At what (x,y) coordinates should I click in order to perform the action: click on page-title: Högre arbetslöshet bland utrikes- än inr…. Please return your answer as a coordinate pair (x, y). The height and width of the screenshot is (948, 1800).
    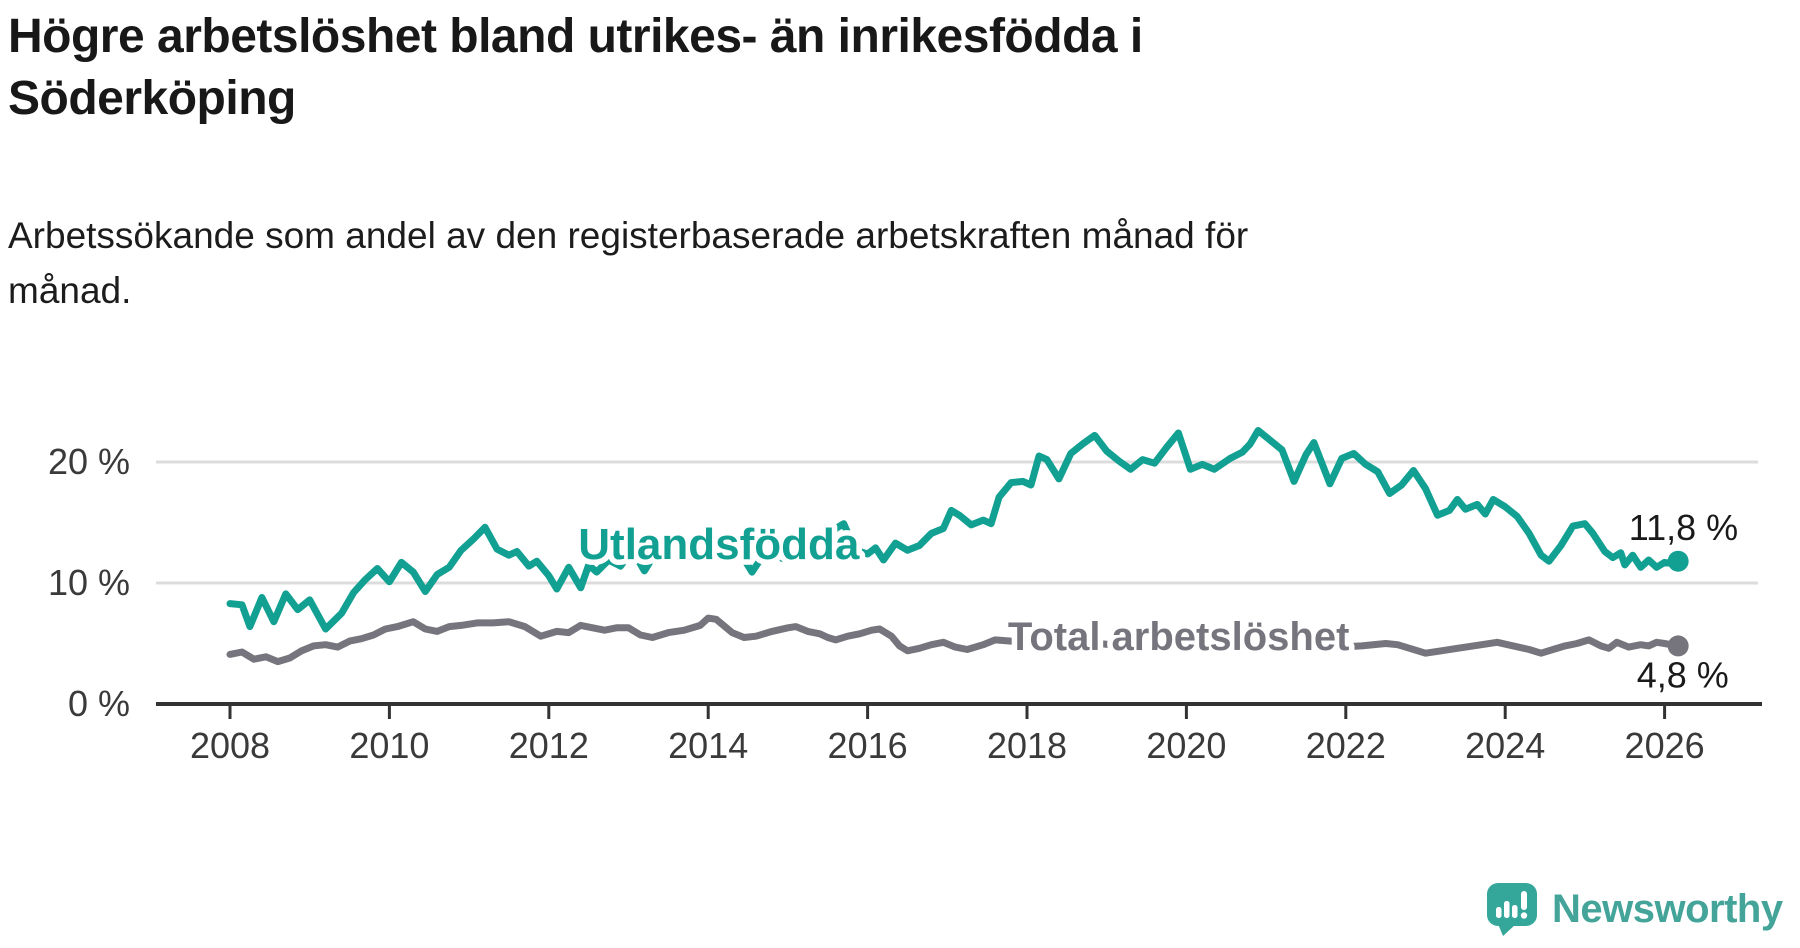
    Looking at the image, I should click on (708, 68).